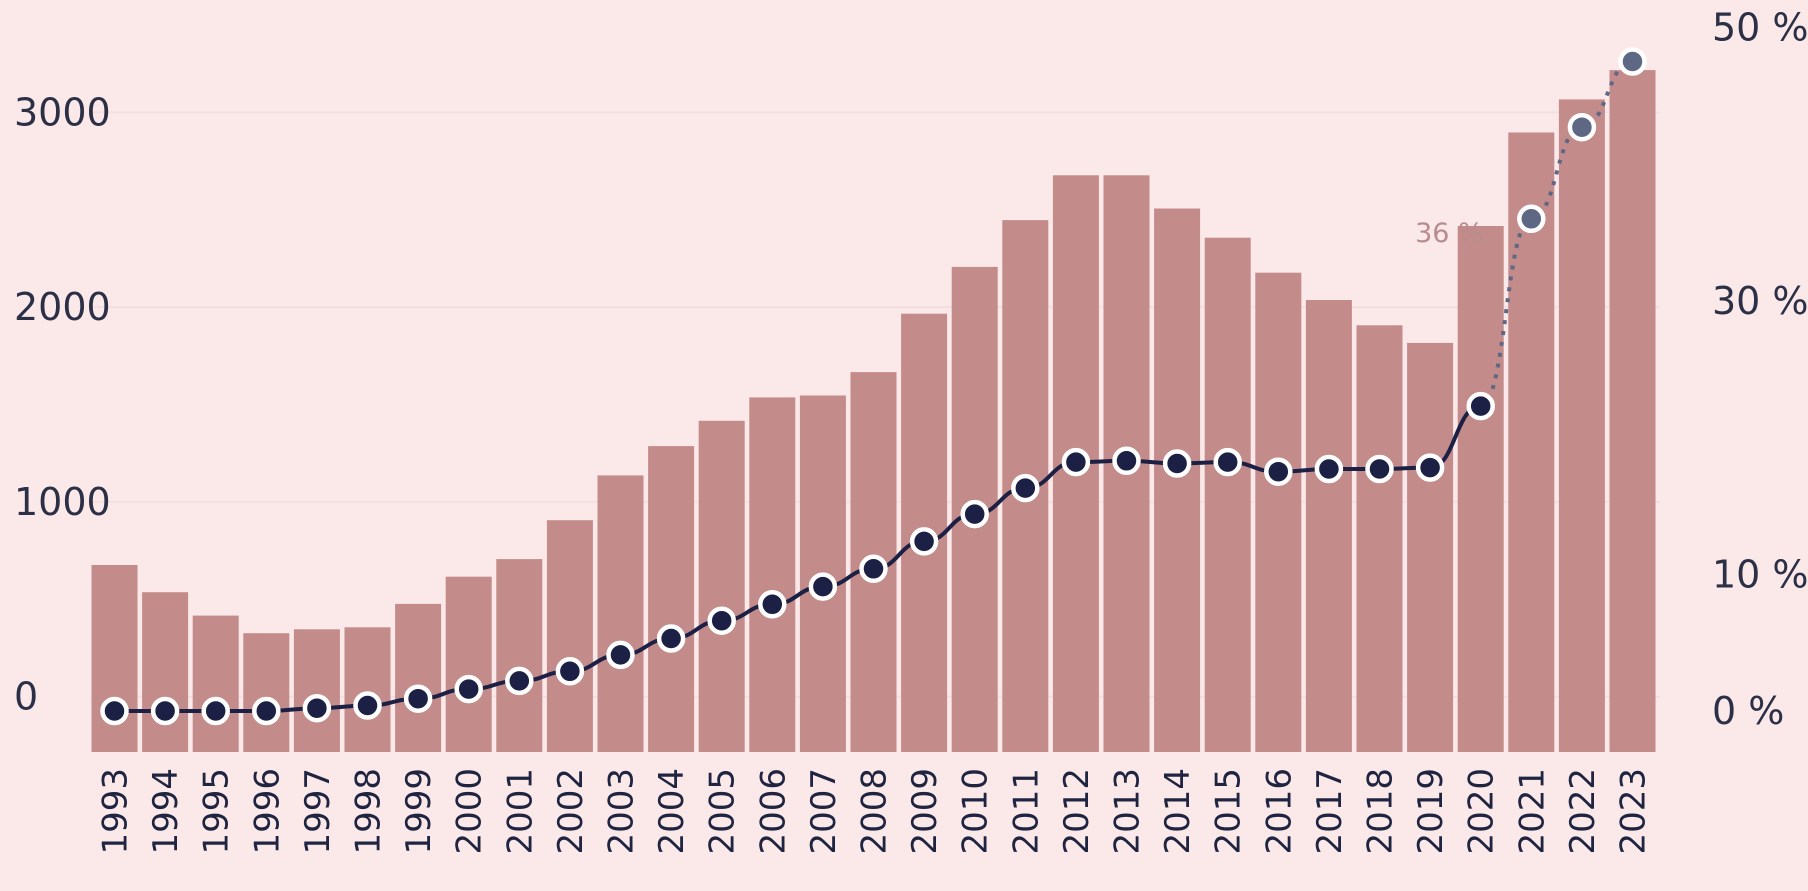 This screenshot has width=1808, height=891. Describe the element at coordinates (1430, 467) in the screenshot. I see `point-2019` at that location.